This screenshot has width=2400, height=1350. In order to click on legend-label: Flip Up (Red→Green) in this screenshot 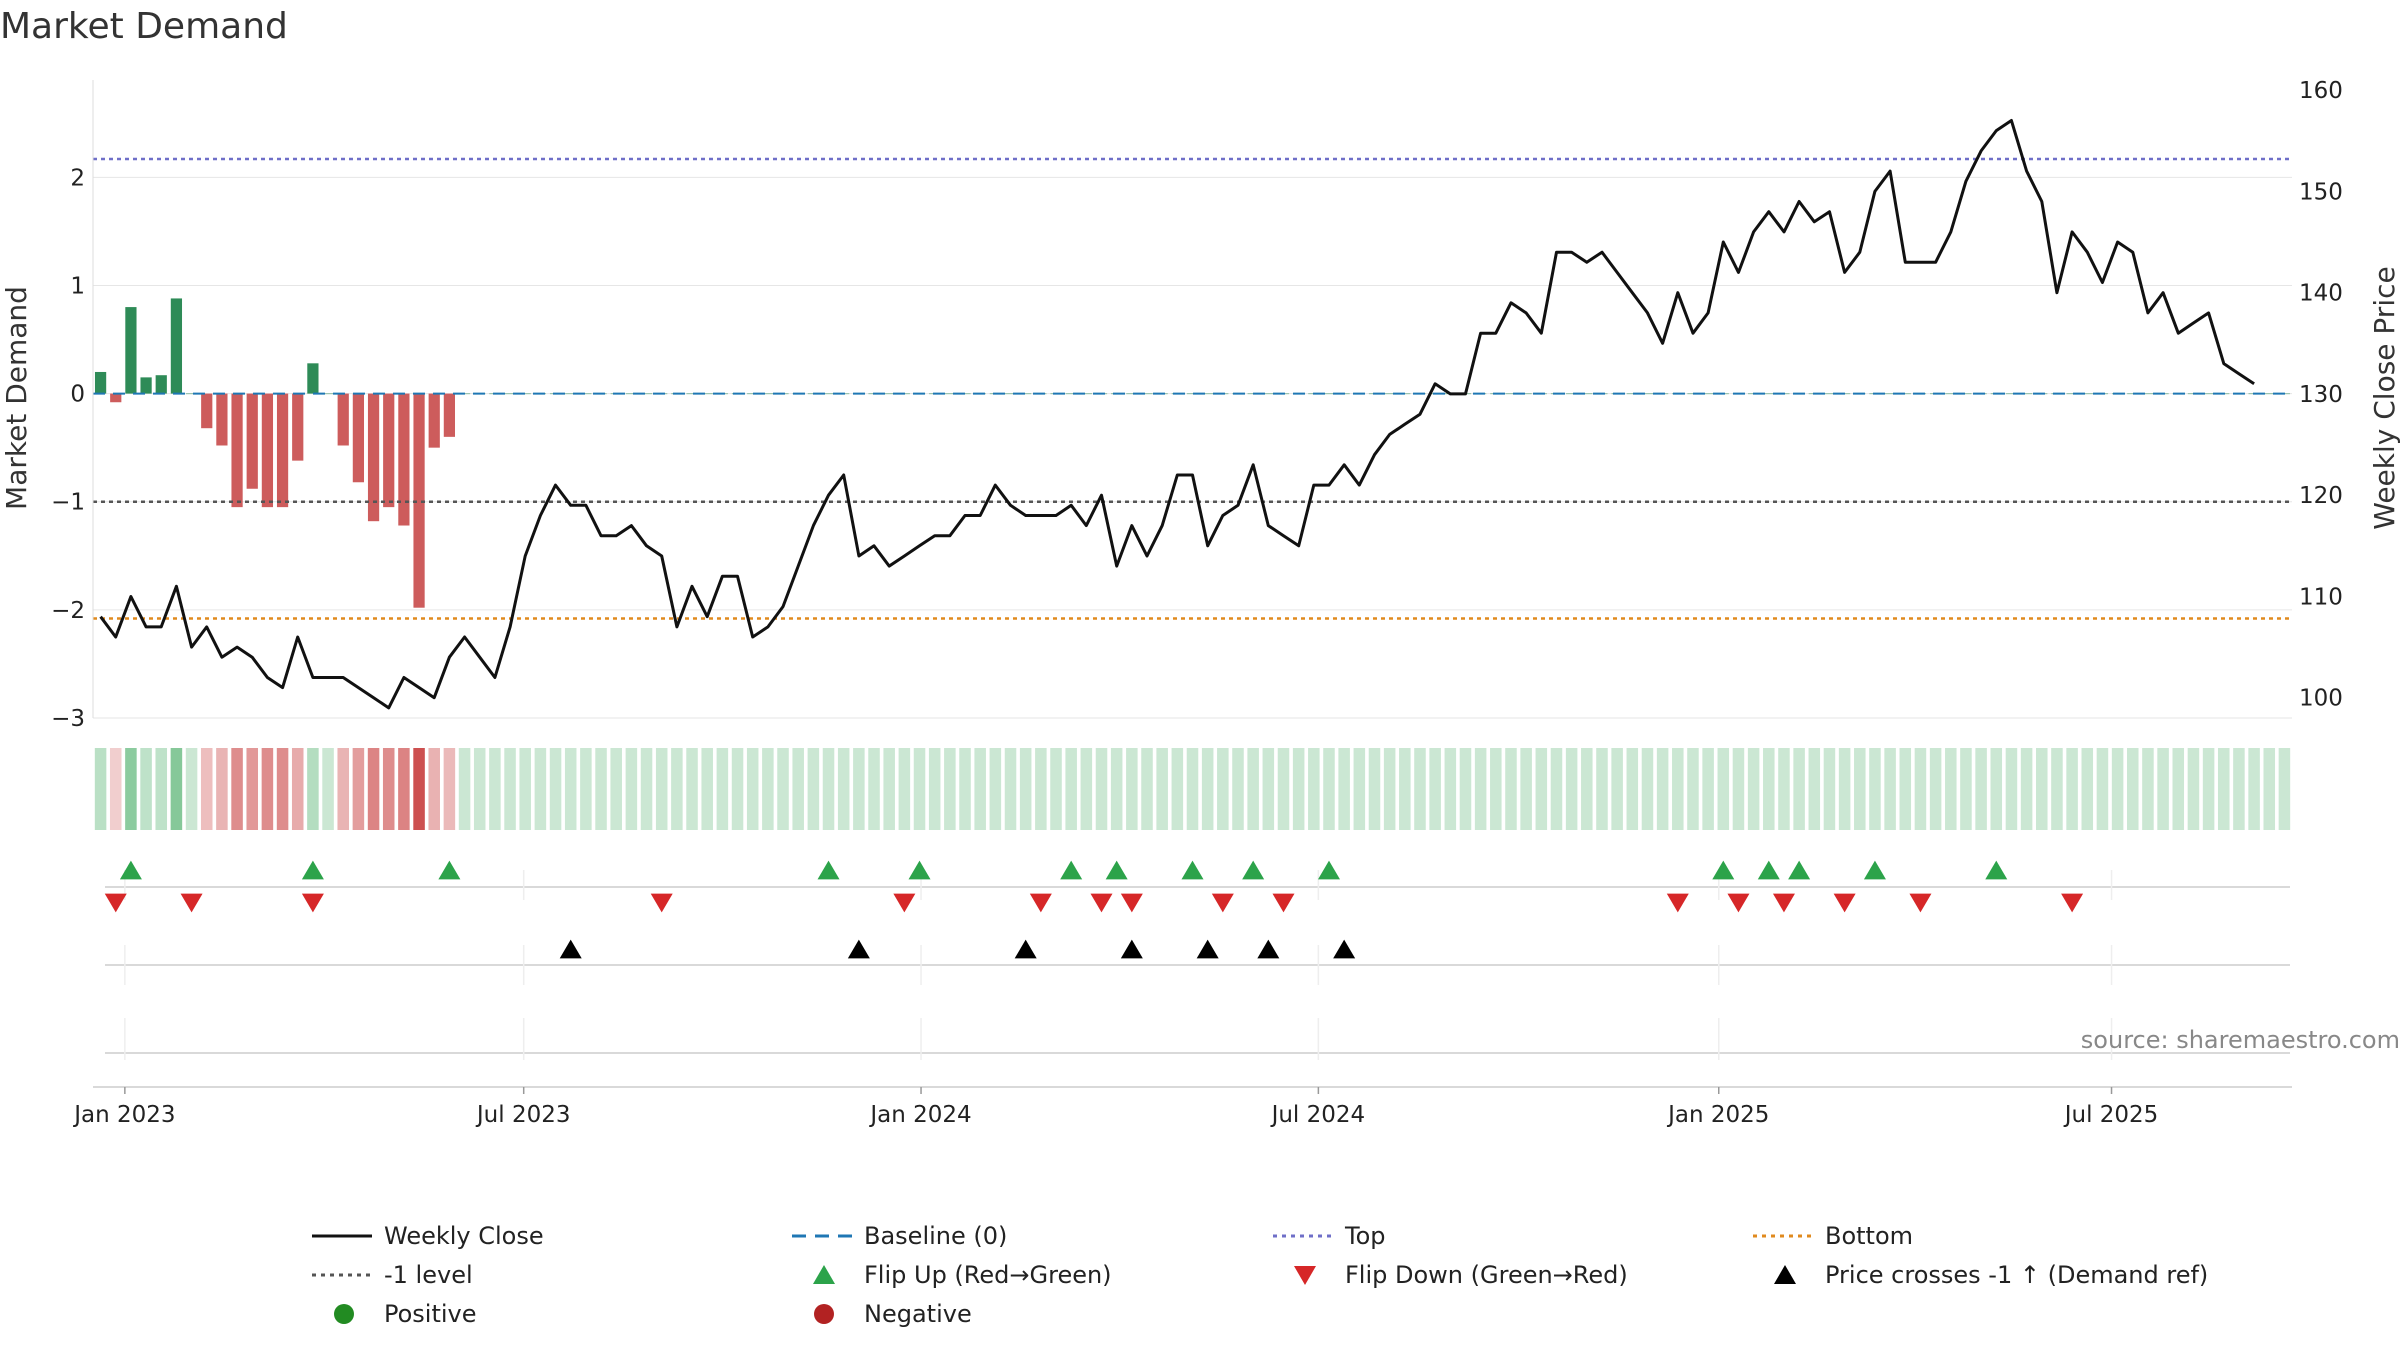, I will do `click(988, 1275)`.